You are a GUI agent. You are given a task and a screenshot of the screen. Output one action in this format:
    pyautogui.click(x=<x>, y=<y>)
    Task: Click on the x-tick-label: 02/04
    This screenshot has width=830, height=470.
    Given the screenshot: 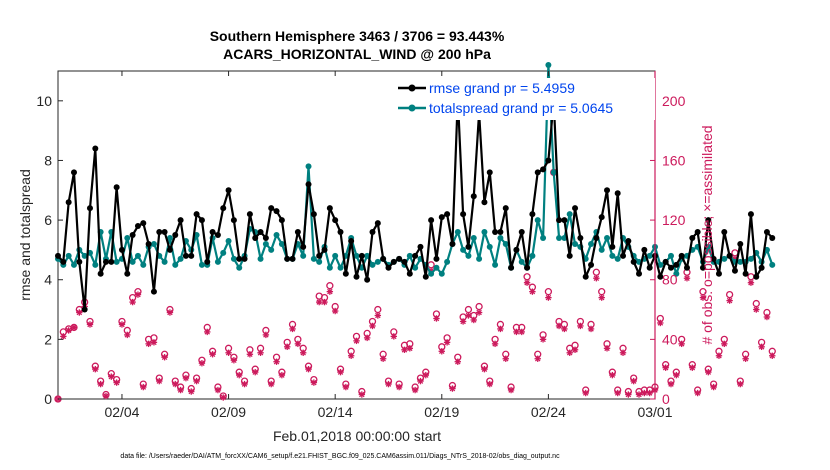 What is the action you would take?
    pyautogui.click(x=121, y=412)
    